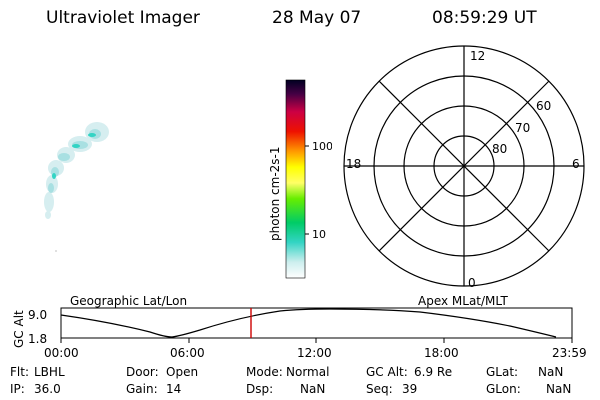 Image resolution: width=600 pixels, height=400 pixels. What do you see at coordinates (308, 323) in the screenshot?
I see `altitude-curve` at bounding box center [308, 323].